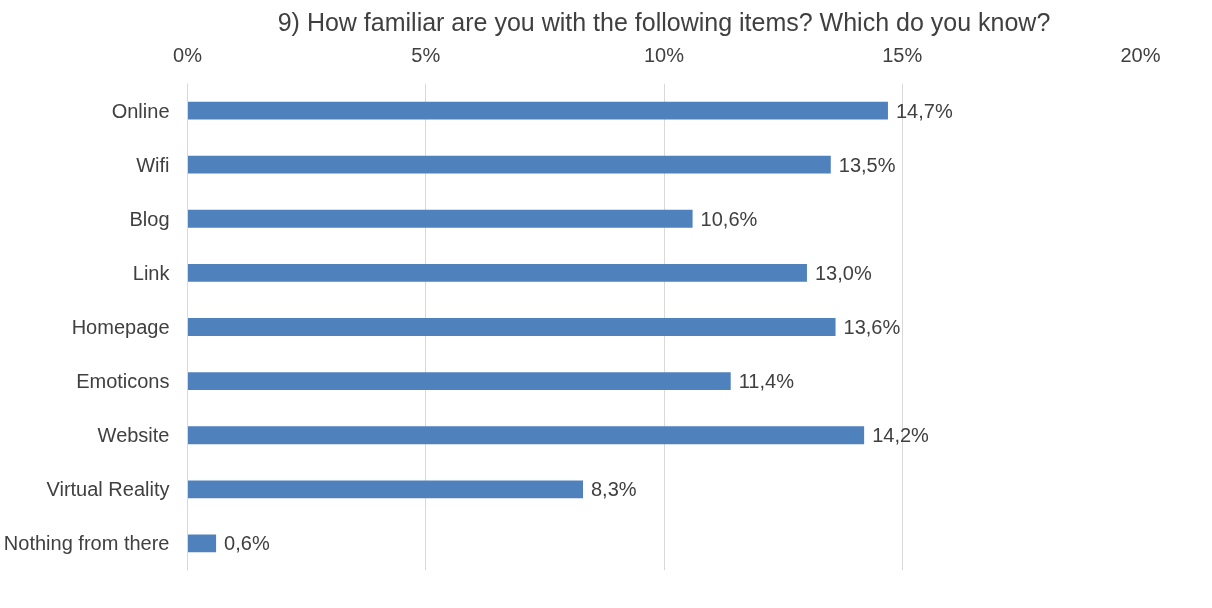 The height and width of the screenshot is (608, 1212). What do you see at coordinates (872, 327) in the screenshot?
I see `data-label: 13,6%` at bounding box center [872, 327].